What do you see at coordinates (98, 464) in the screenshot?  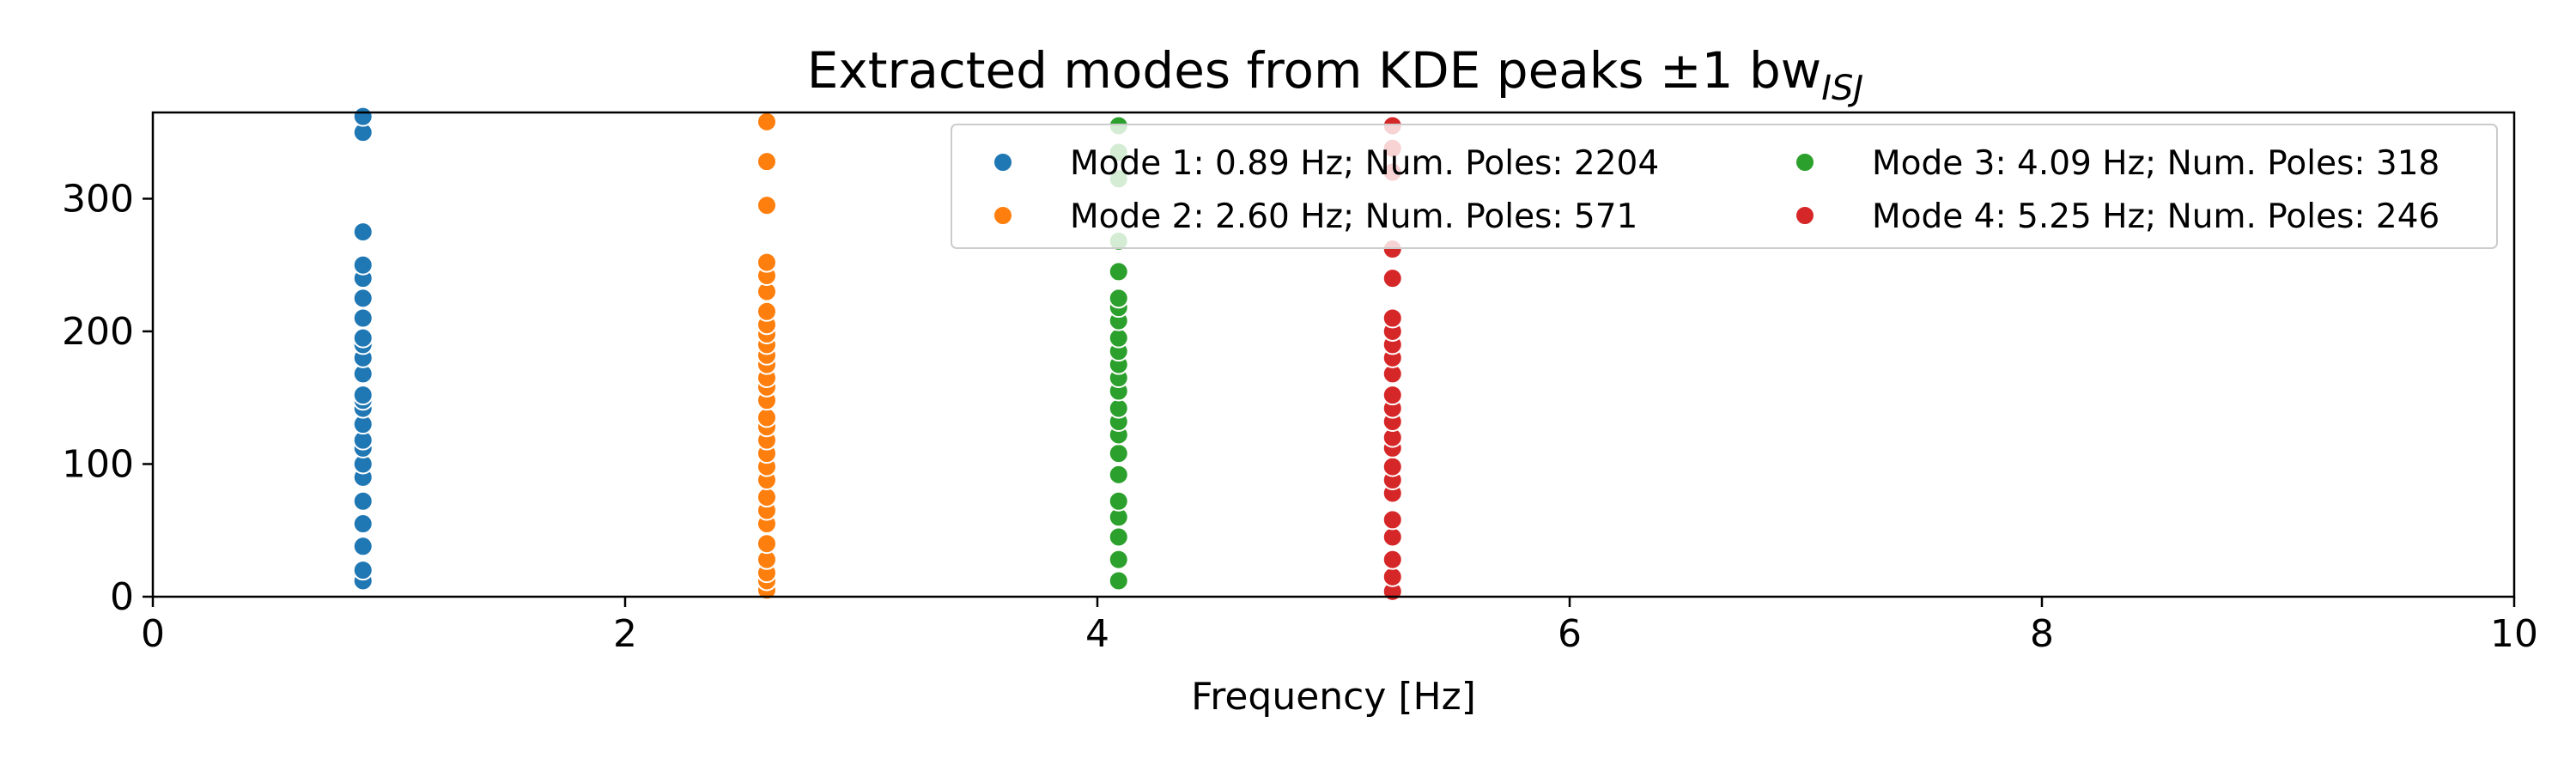 I see `y-tick-label: 100` at bounding box center [98, 464].